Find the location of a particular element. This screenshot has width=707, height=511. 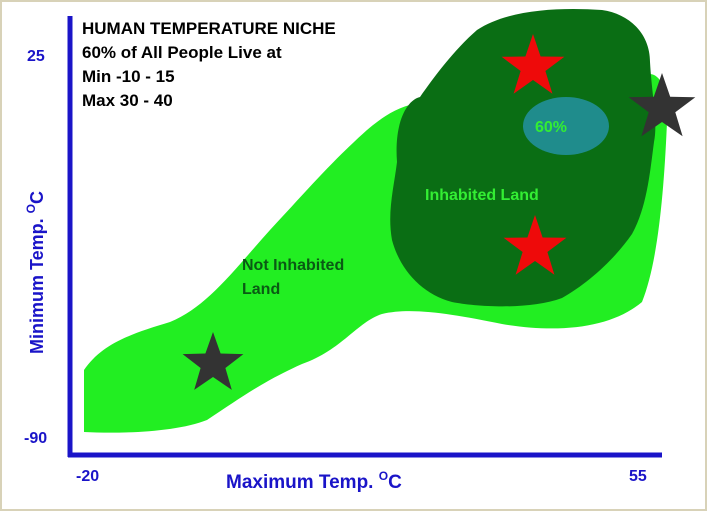

y-axis-label: Minimum Temp. OC is located at coordinates (35, 272).